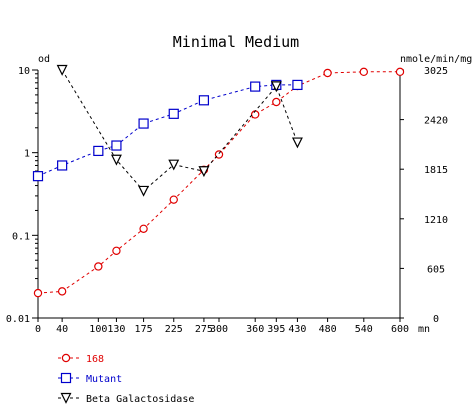 This screenshot has width=472, height=405. I want to click on x-tick-label: 480, so click(328, 329).